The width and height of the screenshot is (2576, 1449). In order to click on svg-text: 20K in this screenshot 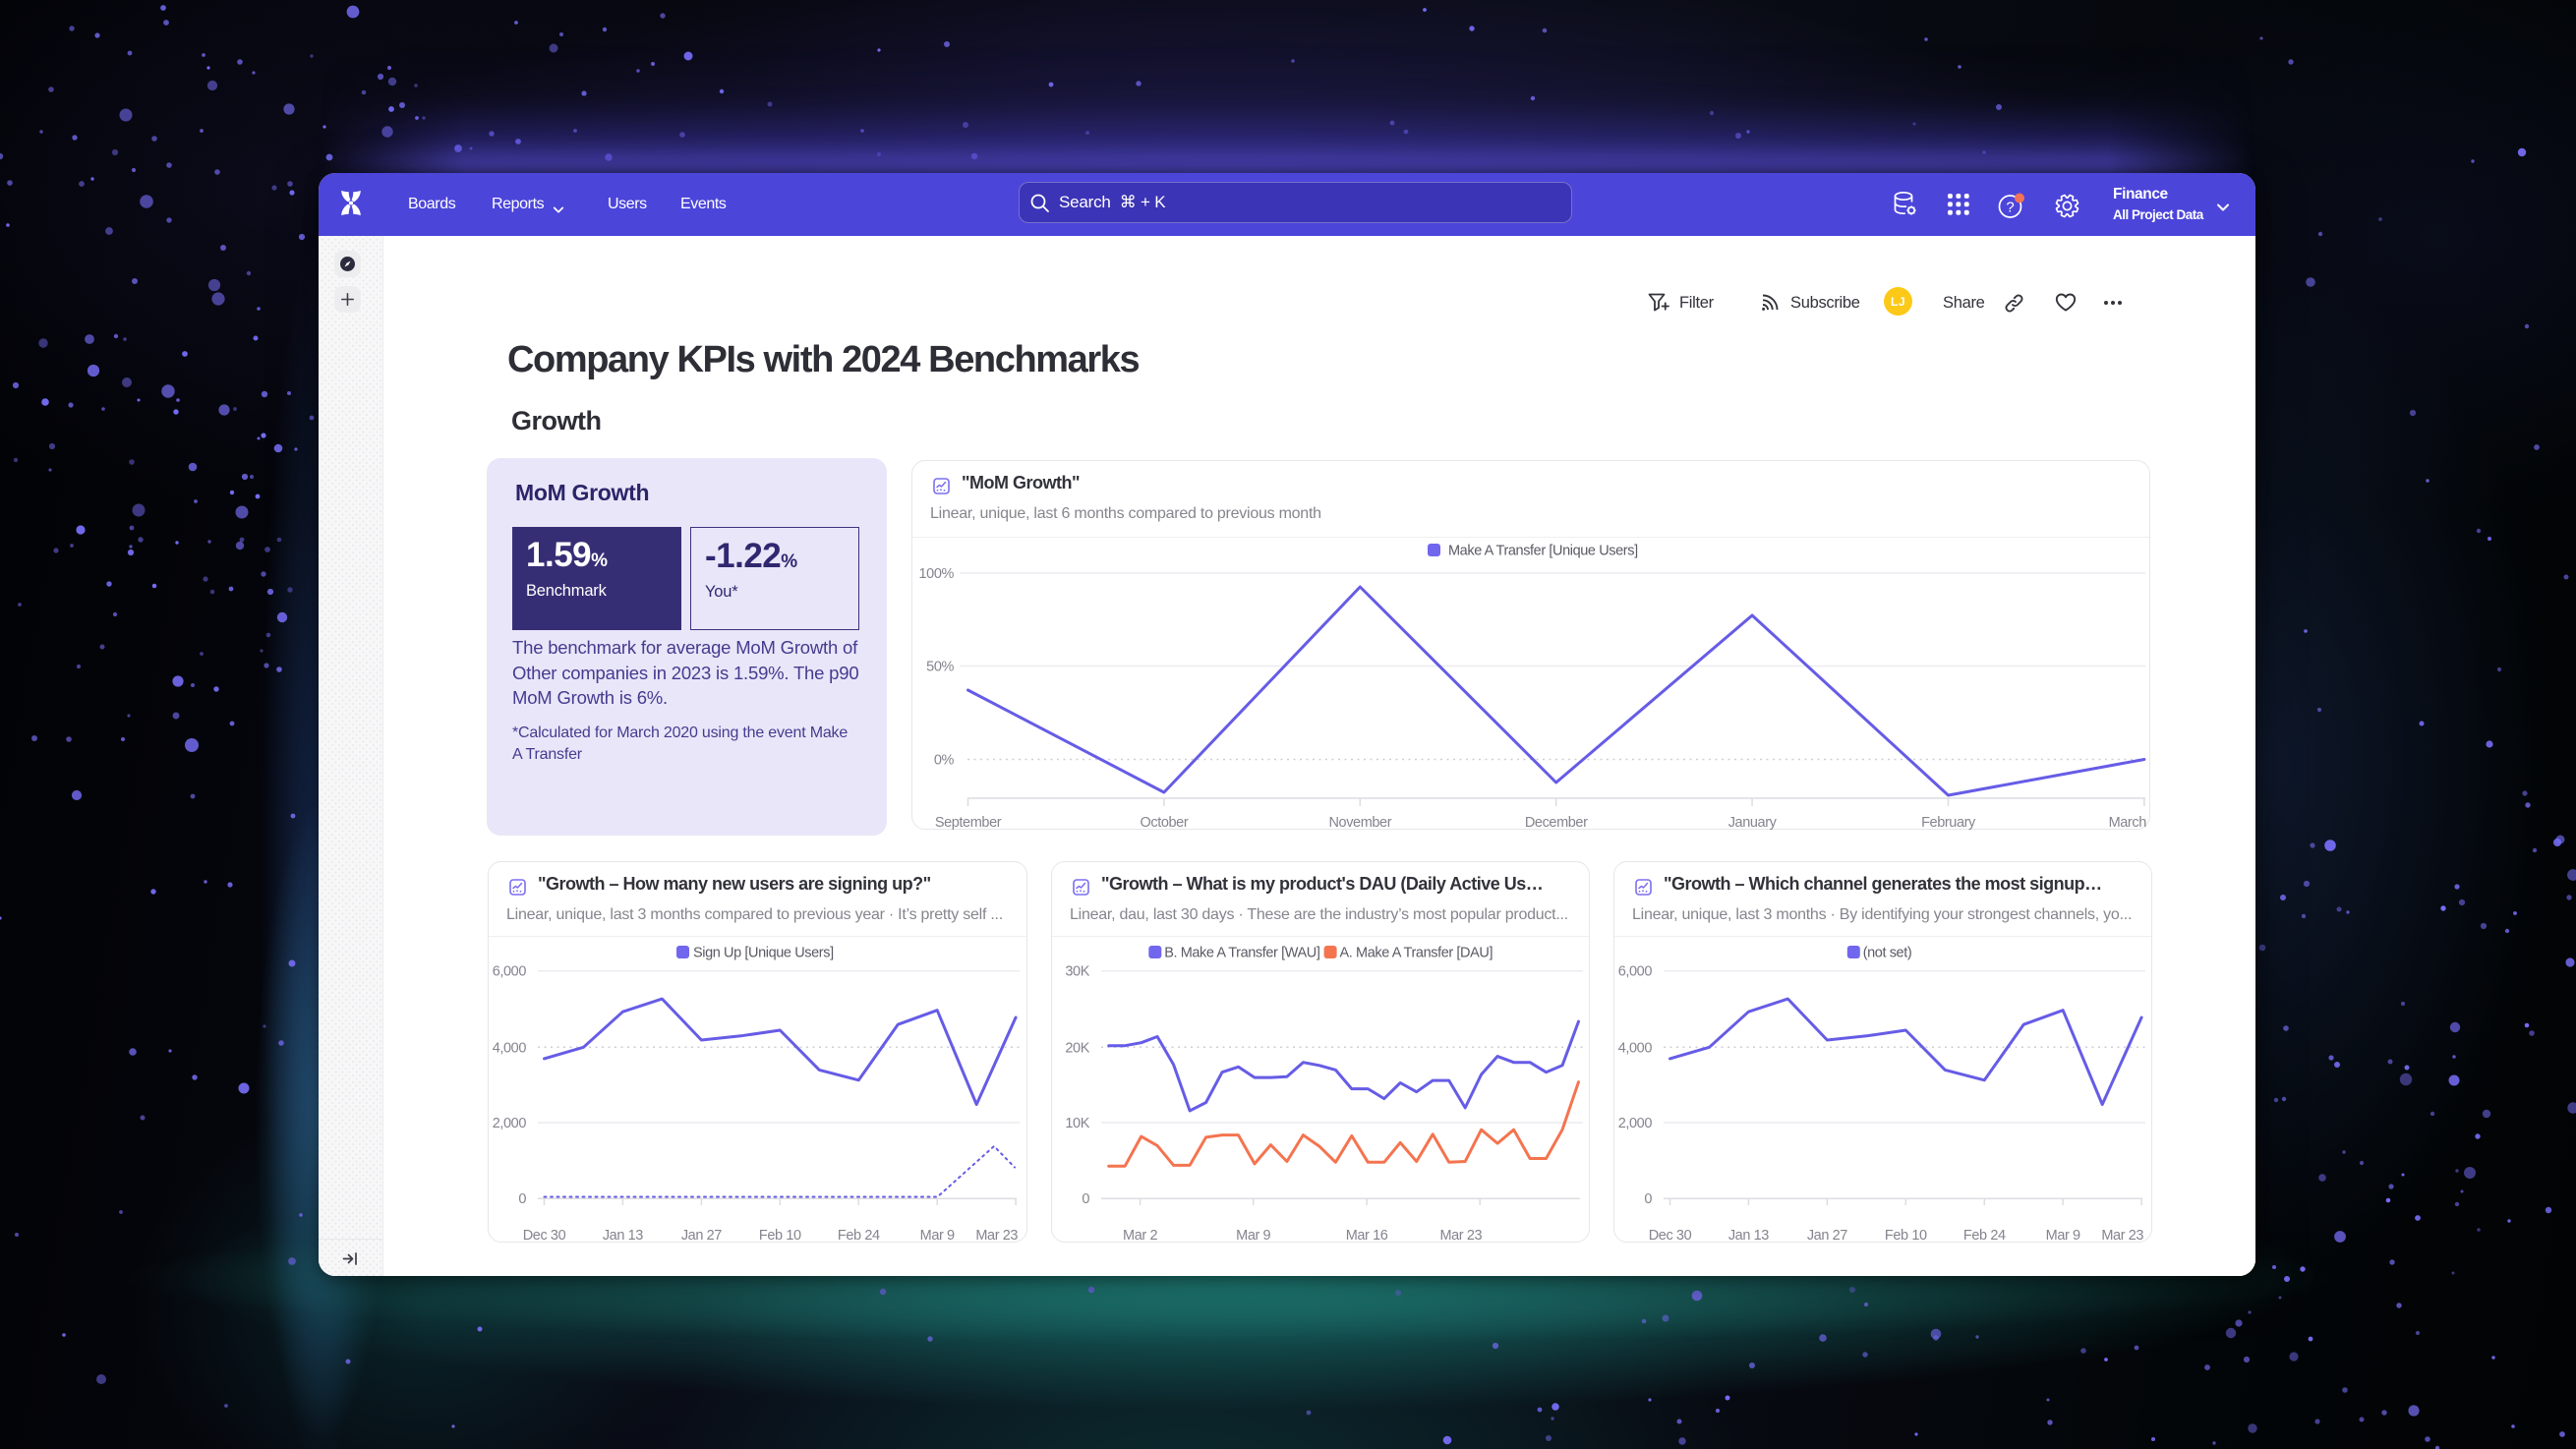, I will do `click(1077, 1048)`.